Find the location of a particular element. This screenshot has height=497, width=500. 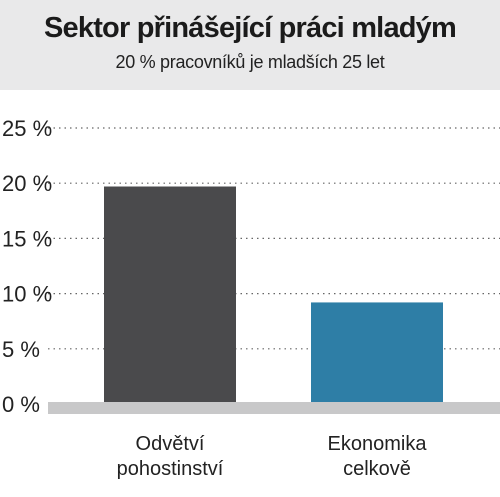

category-label-1-line-0: Ekonomika is located at coordinates (378, 444).